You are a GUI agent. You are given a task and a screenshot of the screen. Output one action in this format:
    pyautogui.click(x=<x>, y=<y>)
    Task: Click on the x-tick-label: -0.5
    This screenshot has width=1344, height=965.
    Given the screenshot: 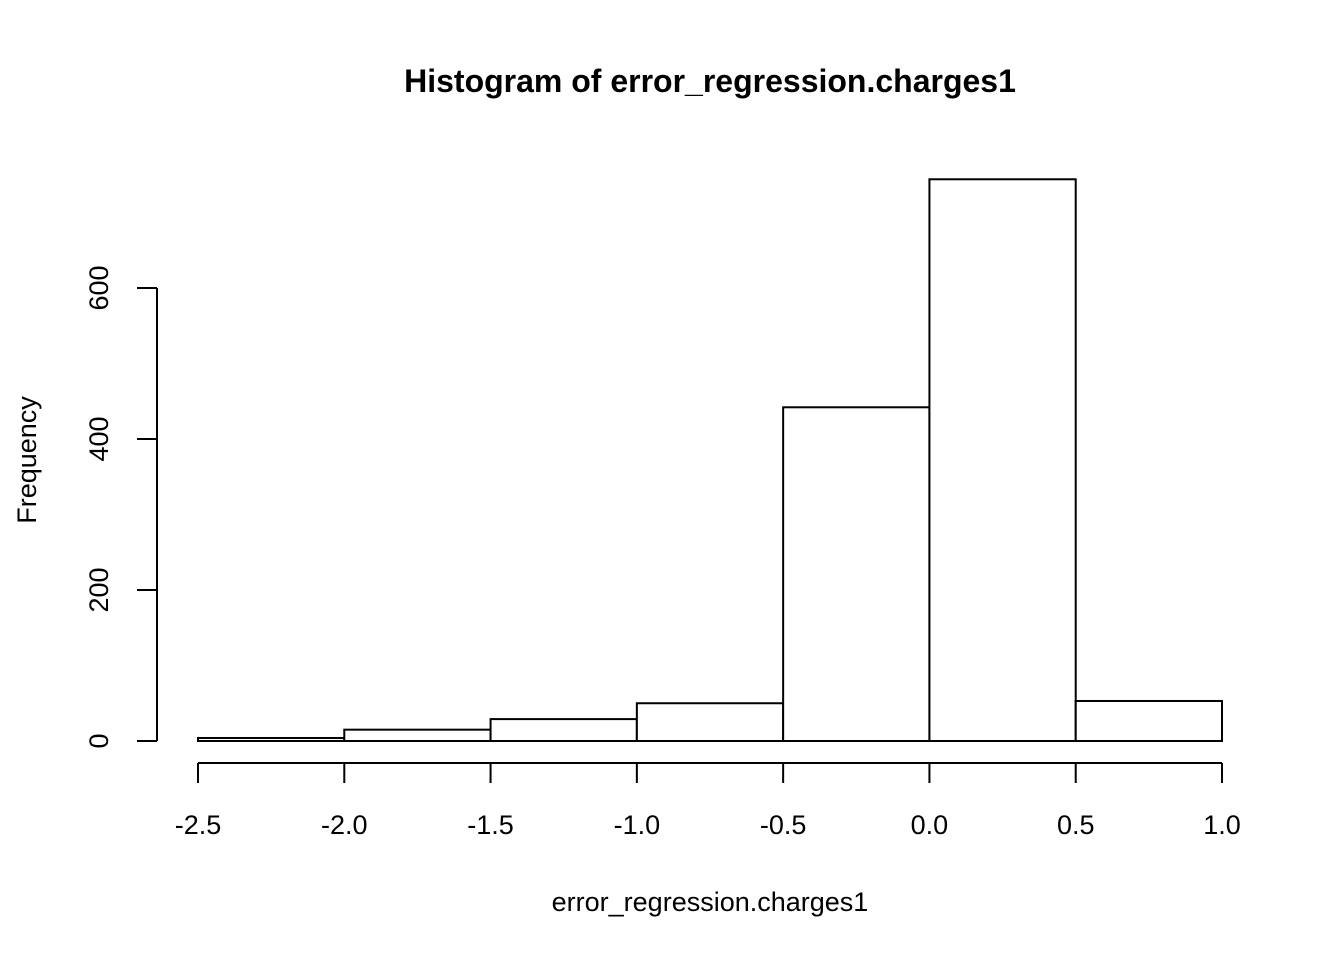 What is the action you would take?
    pyautogui.click(x=783, y=825)
    